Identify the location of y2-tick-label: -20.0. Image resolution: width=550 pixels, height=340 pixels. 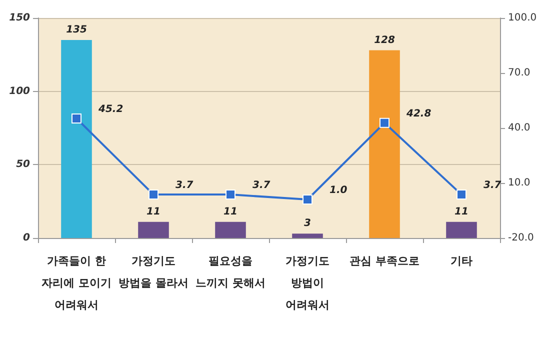
(521, 238).